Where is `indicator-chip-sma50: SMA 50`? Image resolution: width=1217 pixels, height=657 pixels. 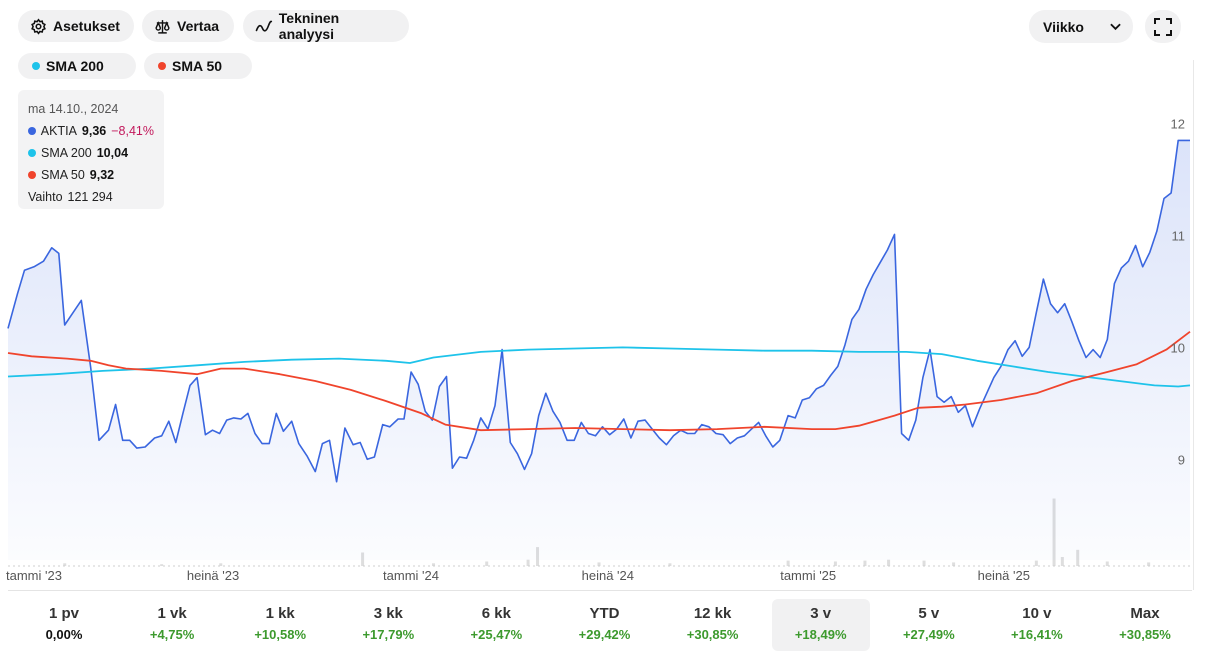
indicator-chip-sma50: SMA 50 is located at coordinates (198, 66).